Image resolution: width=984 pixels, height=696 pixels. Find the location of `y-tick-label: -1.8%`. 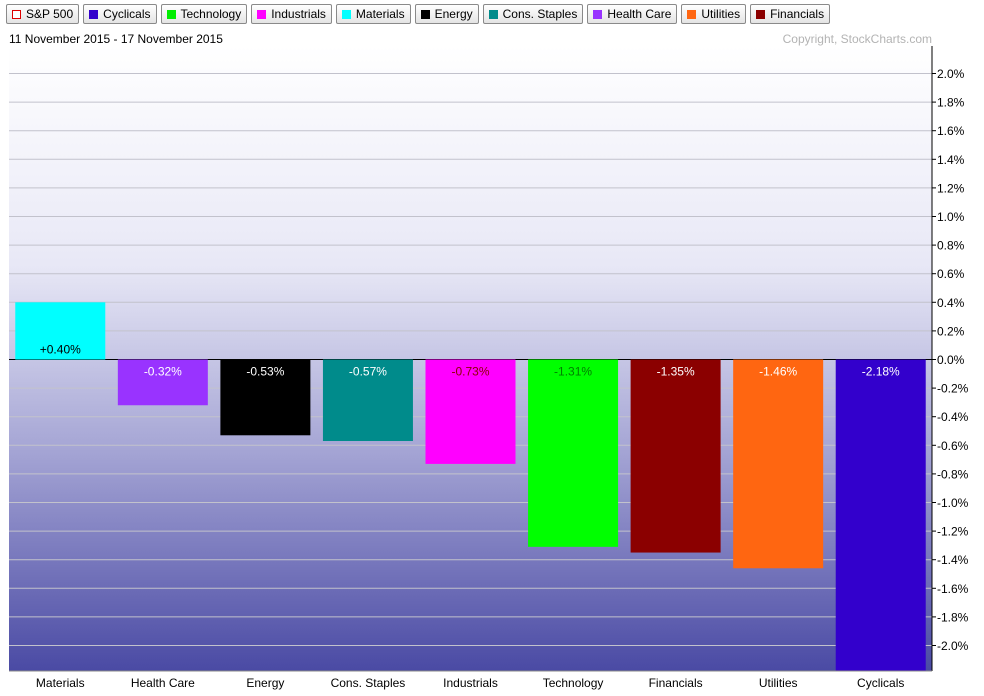

y-tick-label: -1.8% is located at coordinates (953, 617).